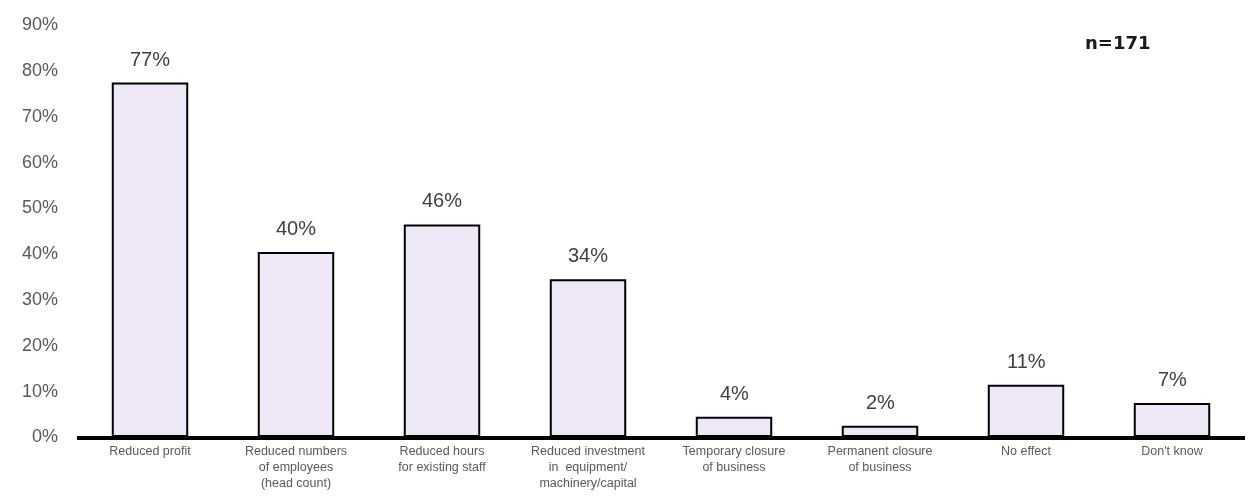  Describe the element at coordinates (1026, 361) in the screenshot. I see `data-label: 11%` at that location.